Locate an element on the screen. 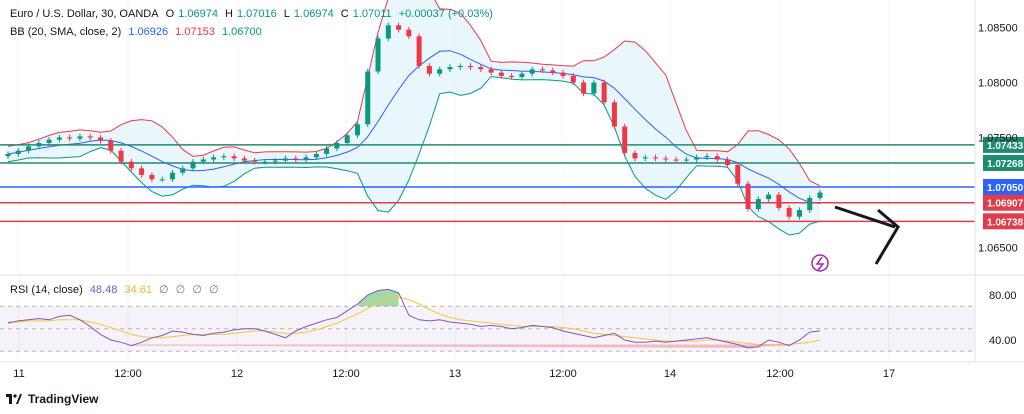  bolt-icon is located at coordinates (820, 263).